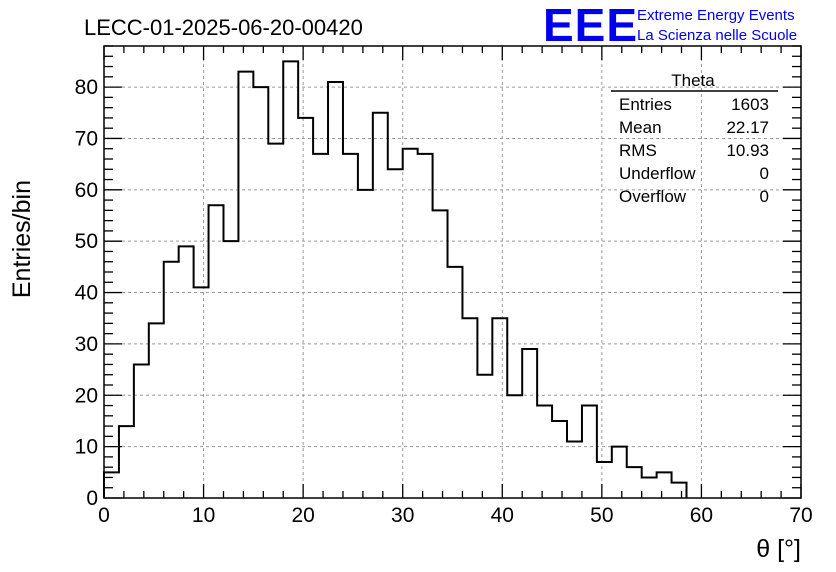 The height and width of the screenshot is (572, 836). Describe the element at coordinates (800, 515) in the screenshot. I see `x-tick-label: 70` at that location.